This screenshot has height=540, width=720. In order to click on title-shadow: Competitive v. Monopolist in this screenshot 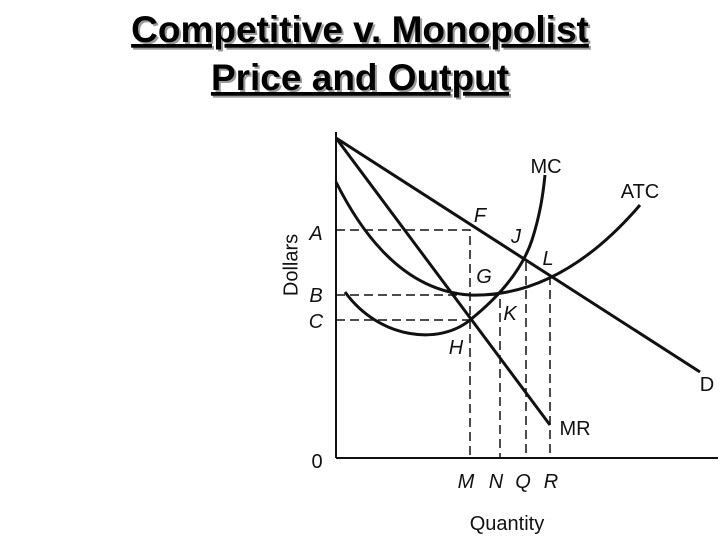, I will do `click(362, 31)`.